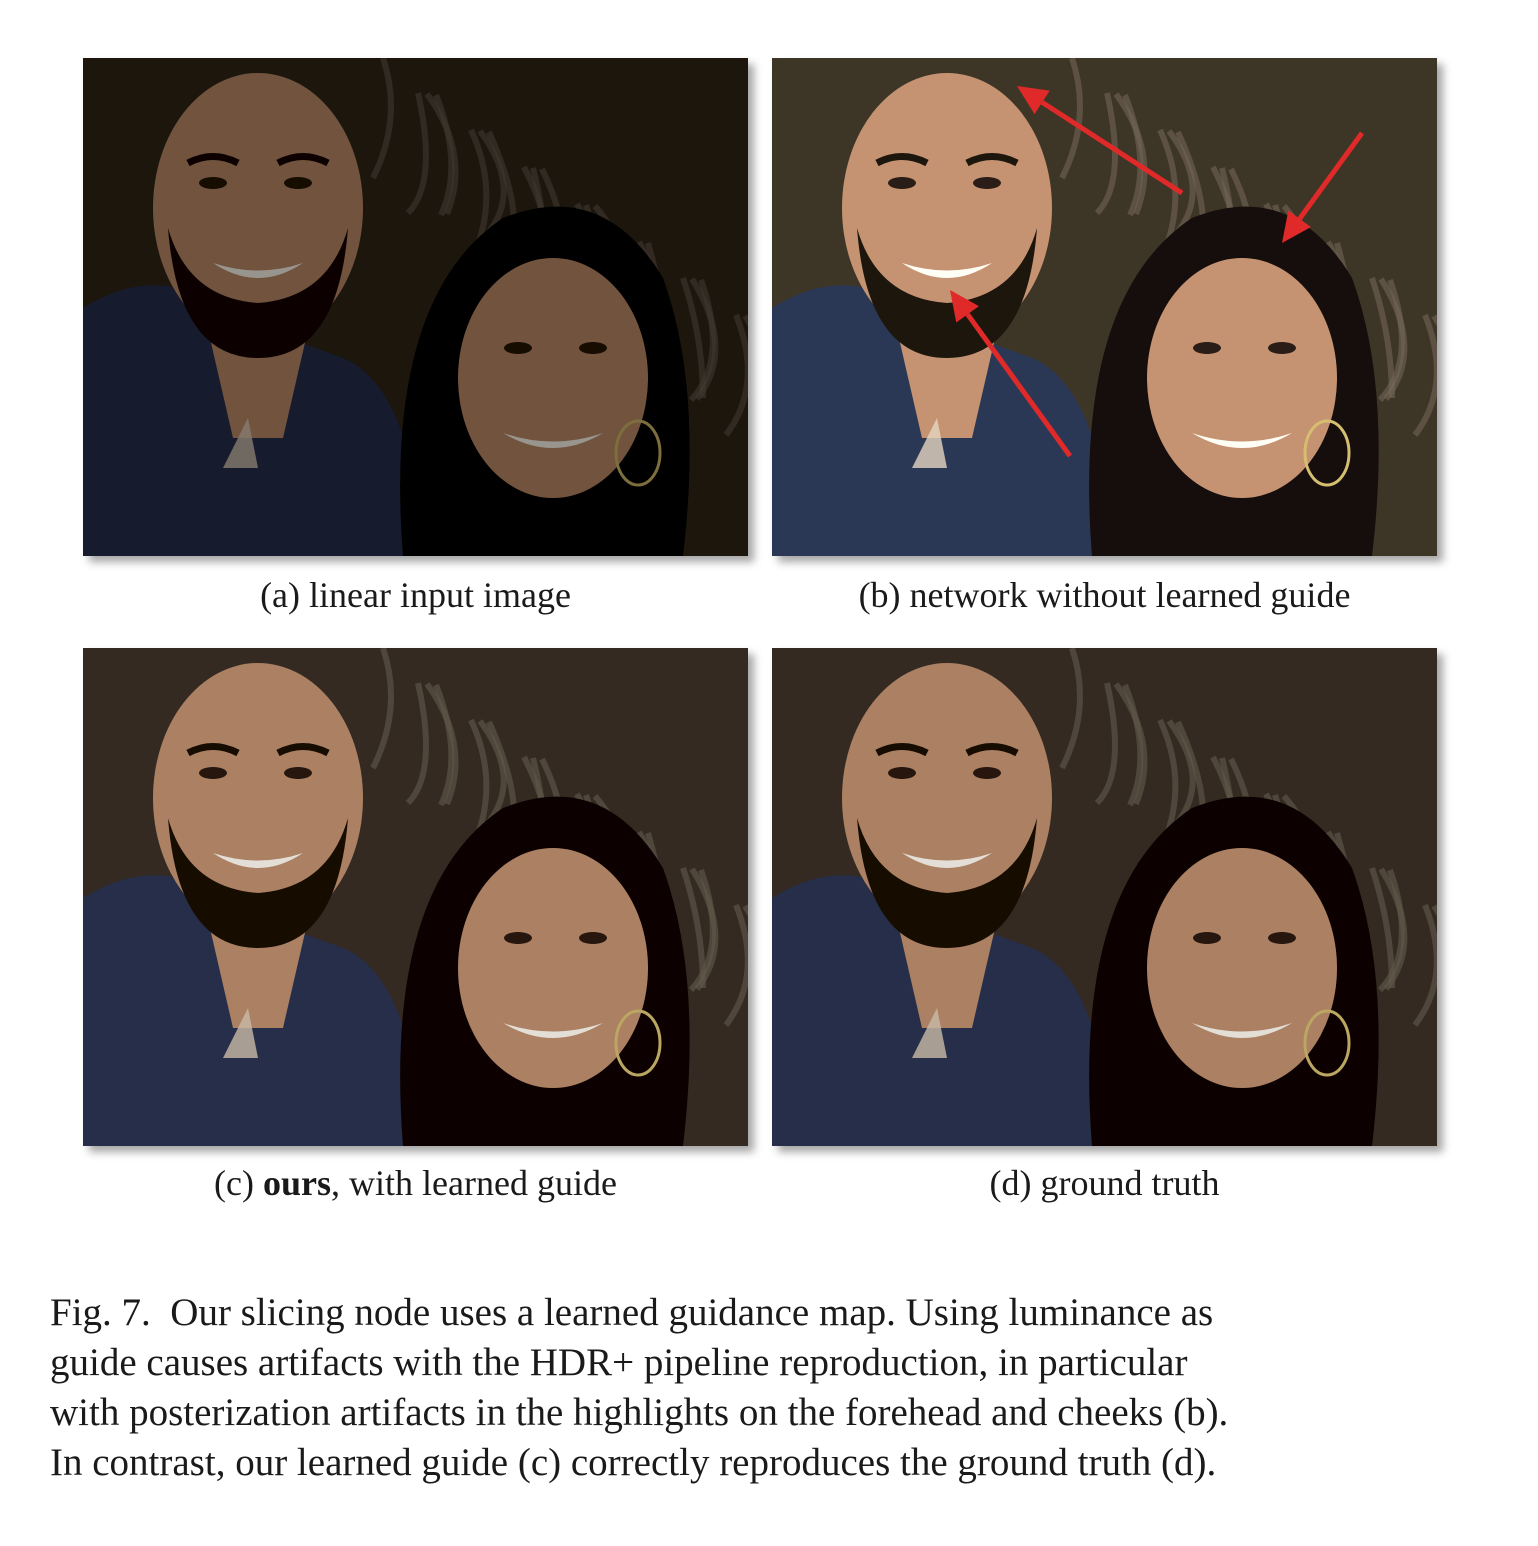  I want to click on subcaption-c-bold: ours, so click(297, 1183).